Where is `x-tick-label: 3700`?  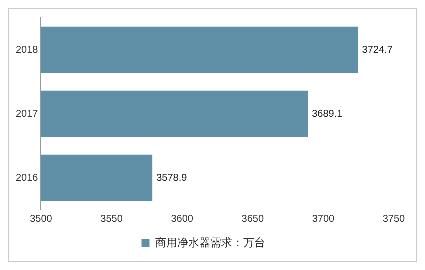
x-tick-label: 3700 is located at coordinates (324, 219).